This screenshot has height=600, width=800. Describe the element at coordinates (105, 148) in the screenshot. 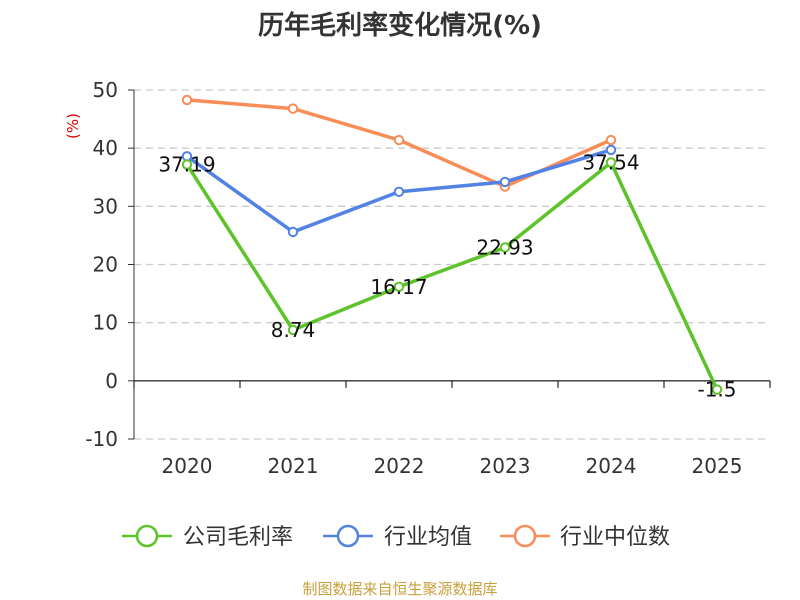

I see `y-tick-label: 40` at that location.